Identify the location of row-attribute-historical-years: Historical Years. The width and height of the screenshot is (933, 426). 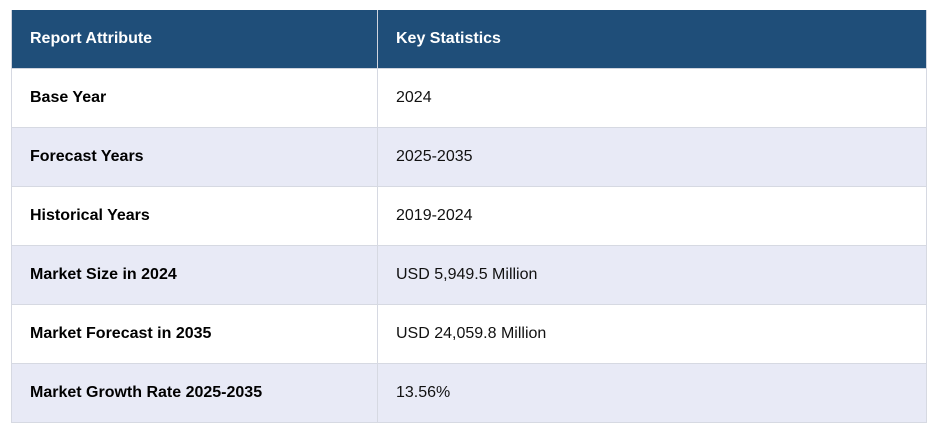
(194, 216).